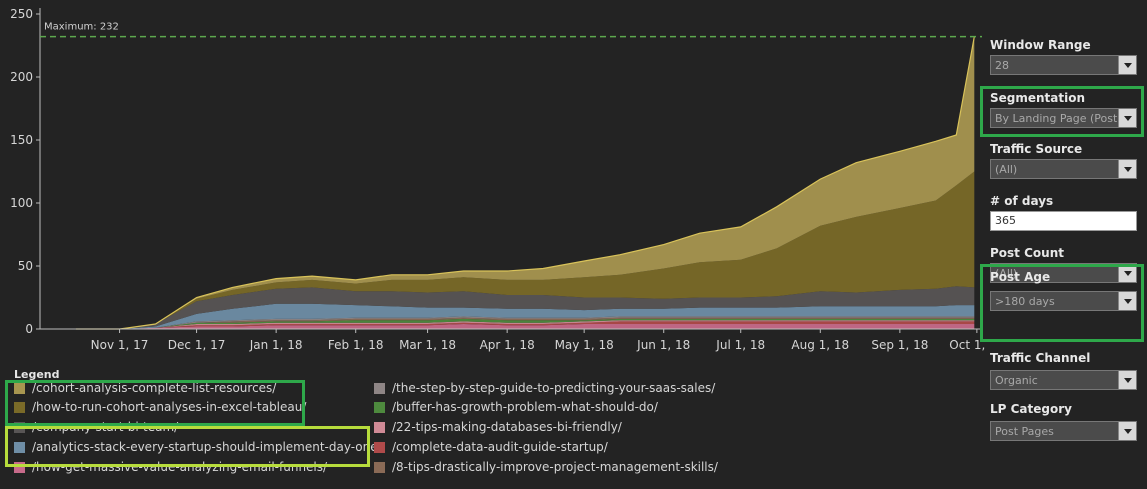 The image size is (1147, 489). I want to click on window-range-dropdown: 28, so click(1063, 65).